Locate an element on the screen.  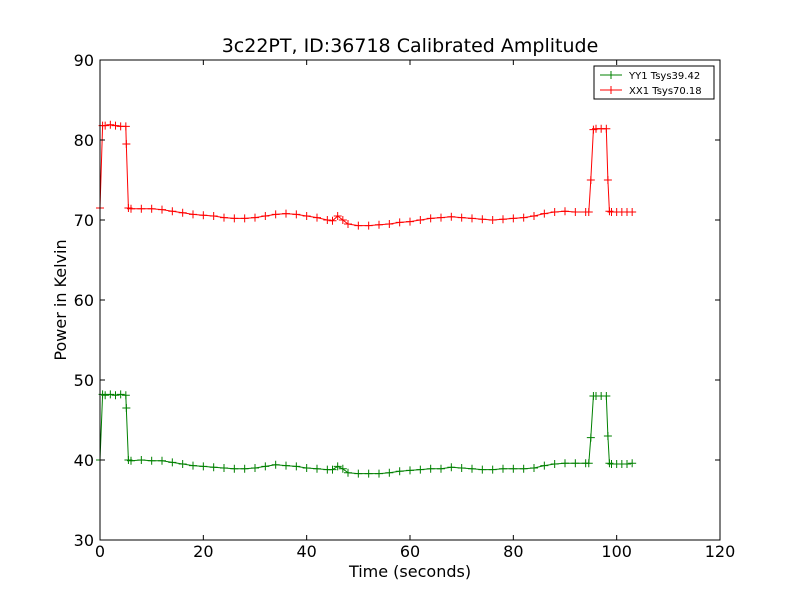
y-axis-label: Power in Kelvin is located at coordinates (60, 299).